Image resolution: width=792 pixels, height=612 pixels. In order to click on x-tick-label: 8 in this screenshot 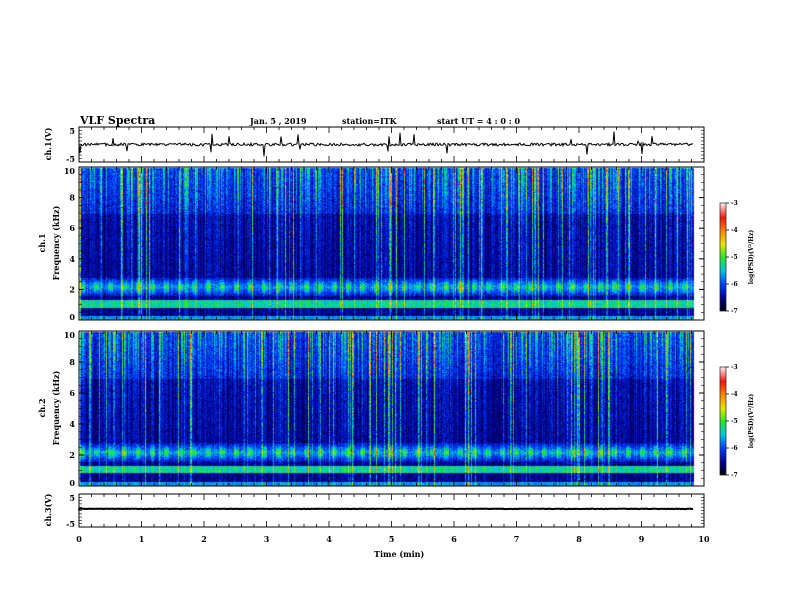, I will do `click(579, 539)`.